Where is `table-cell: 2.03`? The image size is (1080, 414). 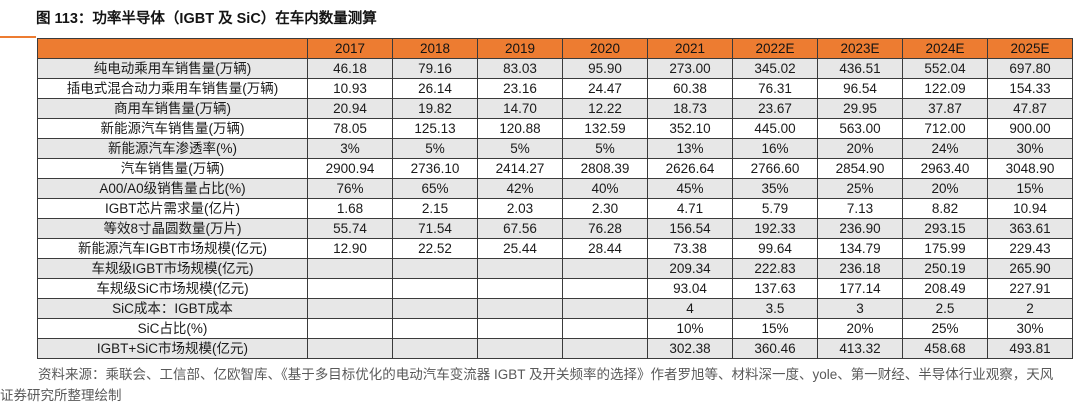
table-cell: 2.03 is located at coordinates (520, 208).